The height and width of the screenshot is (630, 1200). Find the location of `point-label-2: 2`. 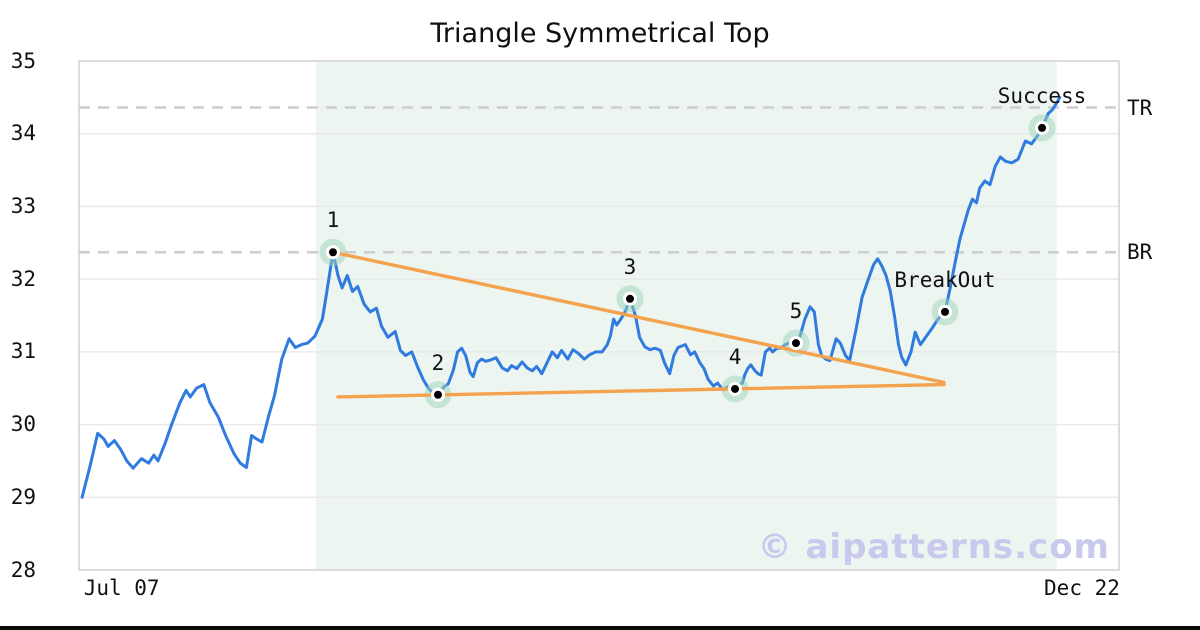

point-label-2: 2 is located at coordinates (438, 362).